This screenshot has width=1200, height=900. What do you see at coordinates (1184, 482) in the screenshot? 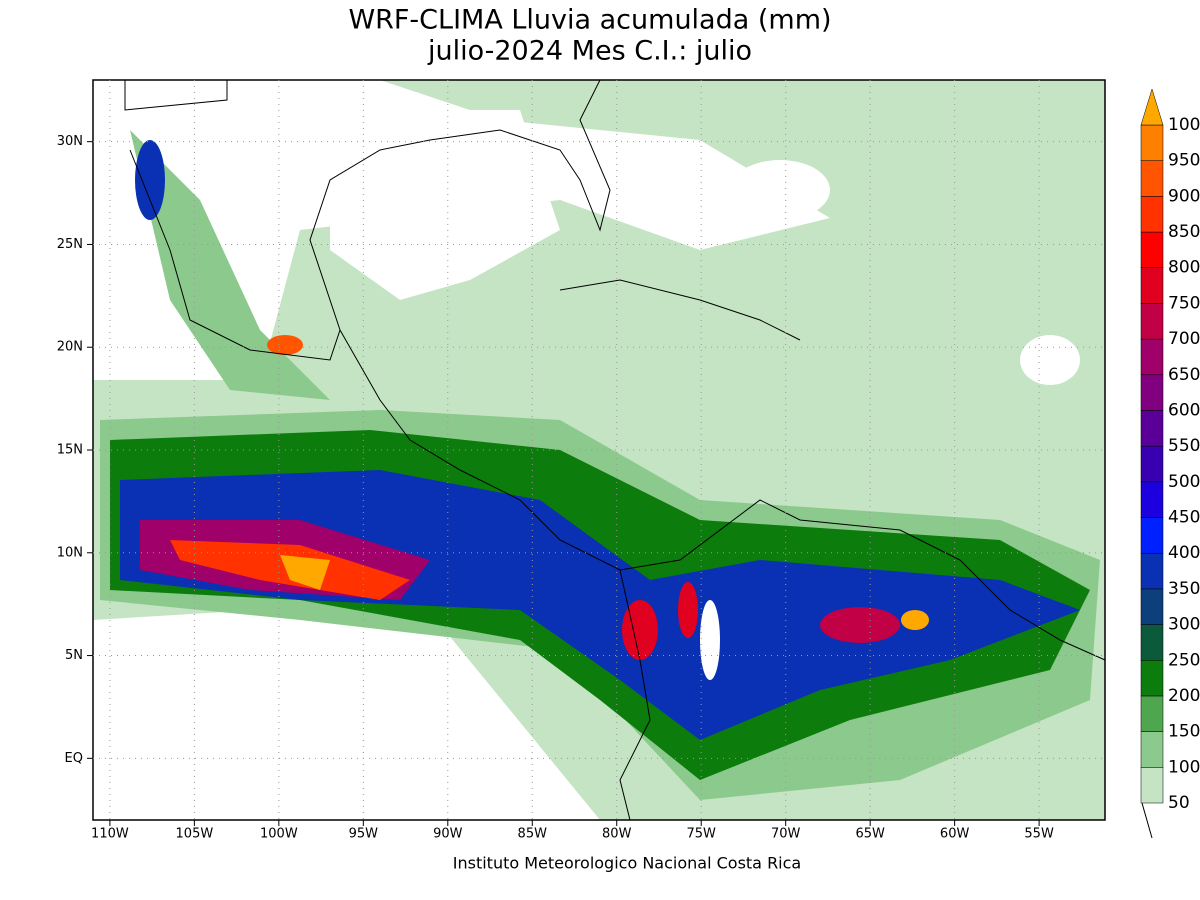
I see `colorbar-label: 500` at bounding box center [1184, 482].